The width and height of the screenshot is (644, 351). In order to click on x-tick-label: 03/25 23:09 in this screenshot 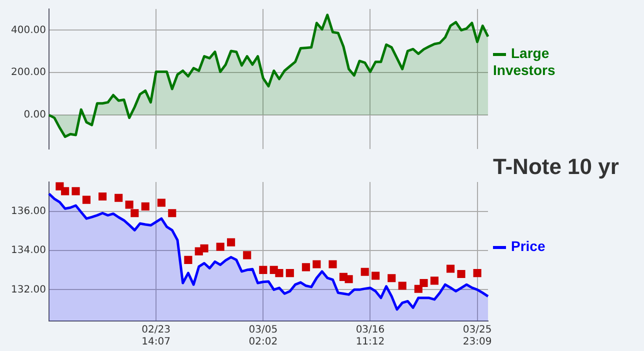, I will do `click(477, 336)`.